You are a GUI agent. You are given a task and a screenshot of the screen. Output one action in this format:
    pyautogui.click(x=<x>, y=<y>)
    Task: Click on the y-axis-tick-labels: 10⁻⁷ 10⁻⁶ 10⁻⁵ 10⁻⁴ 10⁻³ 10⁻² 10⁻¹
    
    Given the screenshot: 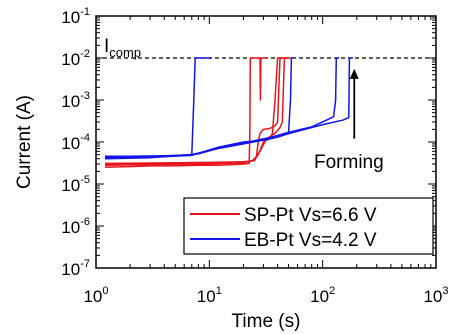 What is the action you would take?
    pyautogui.click(x=75, y=142)
    